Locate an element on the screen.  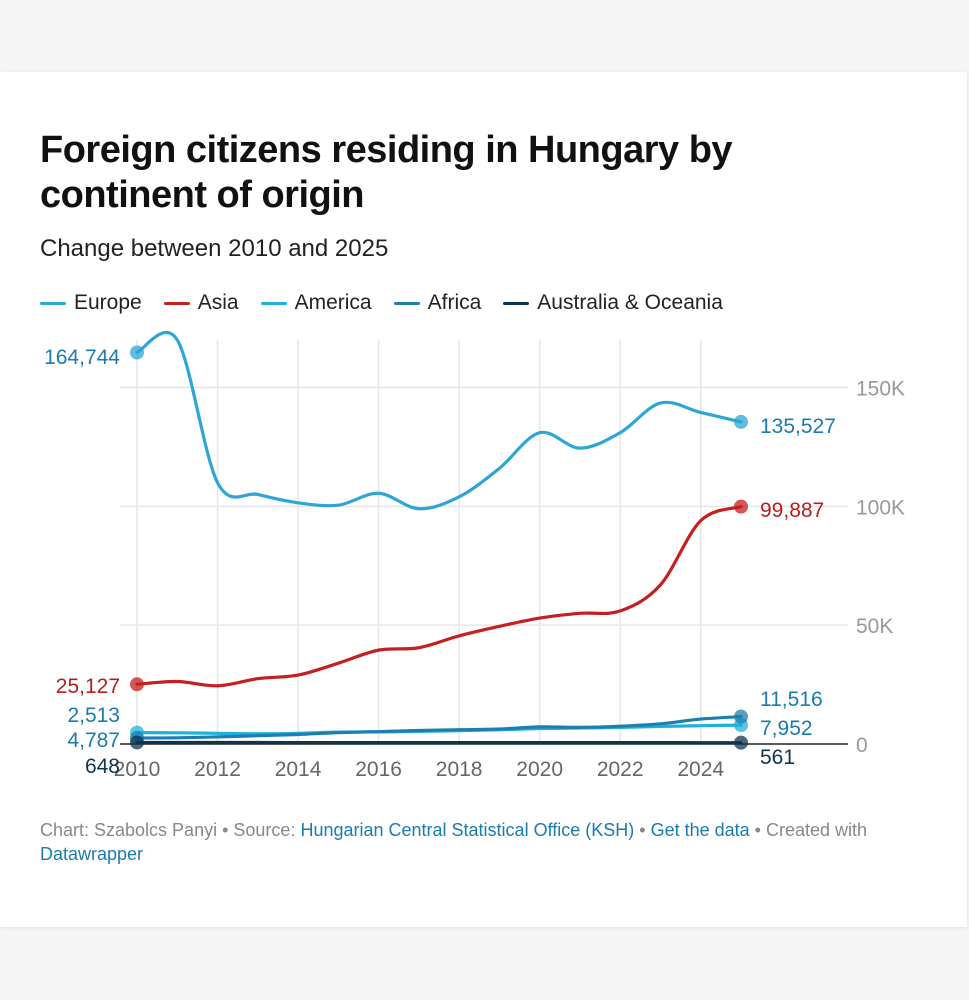
end-value-label: 7,952 is located at coordinates (786, 728).